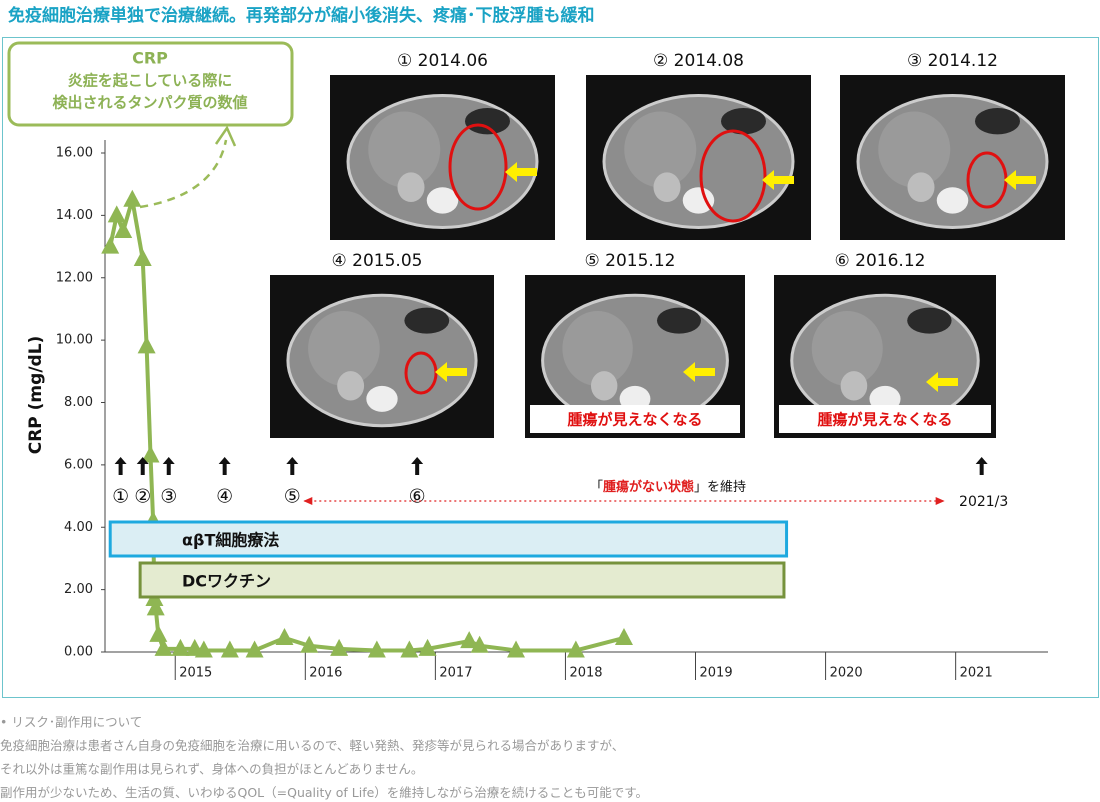 This screenshot has height=802, width=1100. What do you see at coordinates (846, 673) in the screenshot?
I see `x-tick-label: 2020` at bounding box center [846, 673].